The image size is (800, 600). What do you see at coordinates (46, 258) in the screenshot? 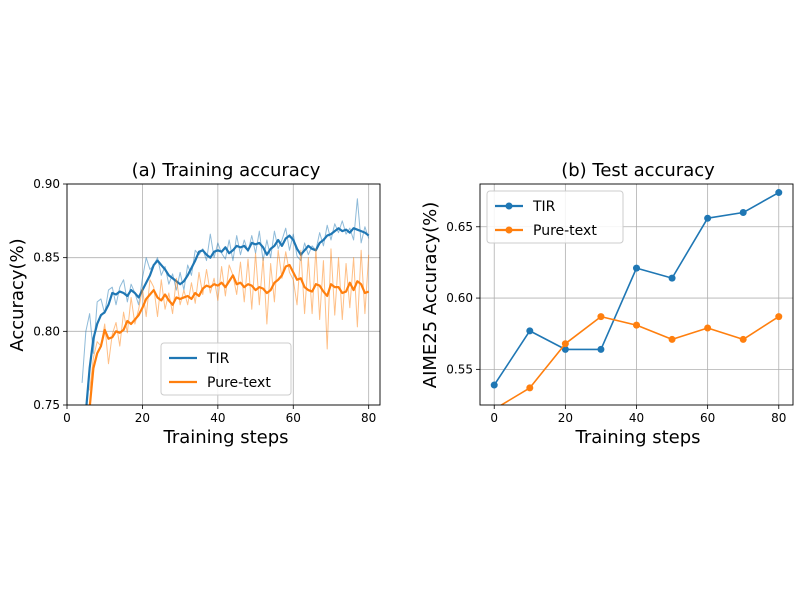
I see `y-tick-label: 0.85` at bounding box center [46, 258].